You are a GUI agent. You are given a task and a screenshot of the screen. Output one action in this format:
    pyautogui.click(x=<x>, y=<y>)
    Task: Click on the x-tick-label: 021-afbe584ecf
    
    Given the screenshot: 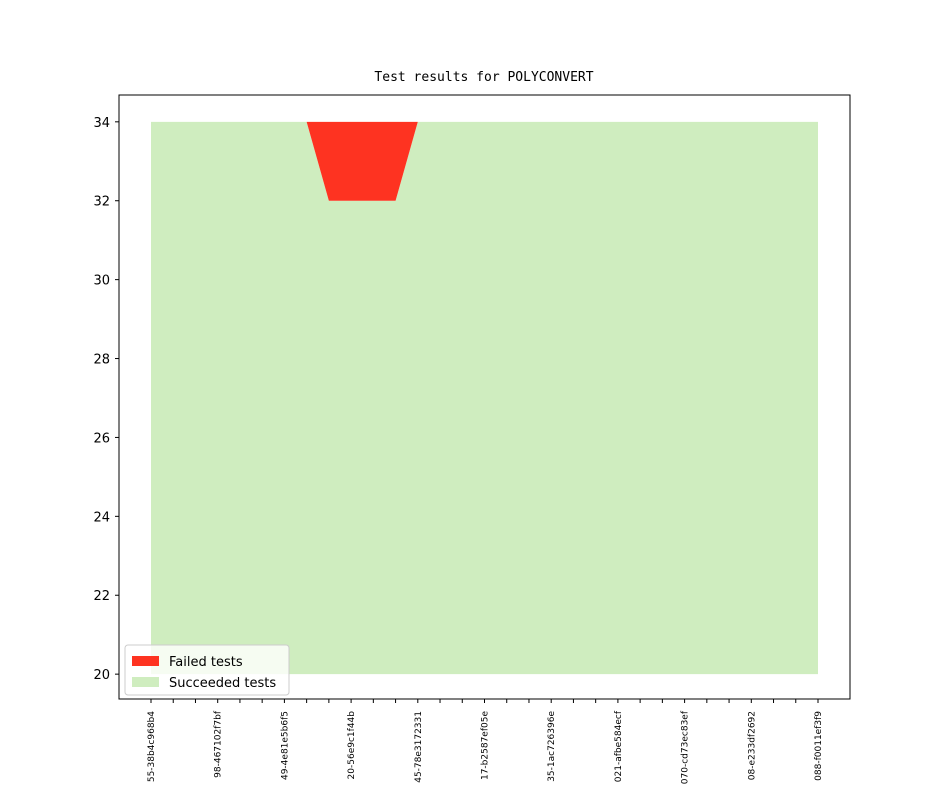 What is the action you would take?
    pyautogui.click(x=619, y=746)
    